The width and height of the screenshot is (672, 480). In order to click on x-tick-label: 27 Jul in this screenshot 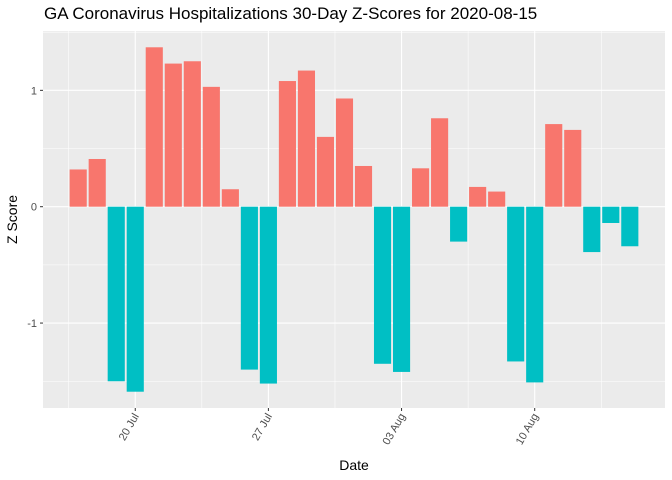, I will do `click(262, 427)`.